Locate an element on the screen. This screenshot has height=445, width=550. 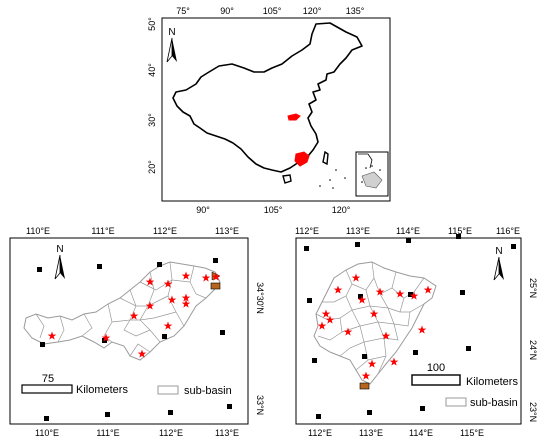
right-top-lon-tick: 112°E is located at coordinates (307, 231).